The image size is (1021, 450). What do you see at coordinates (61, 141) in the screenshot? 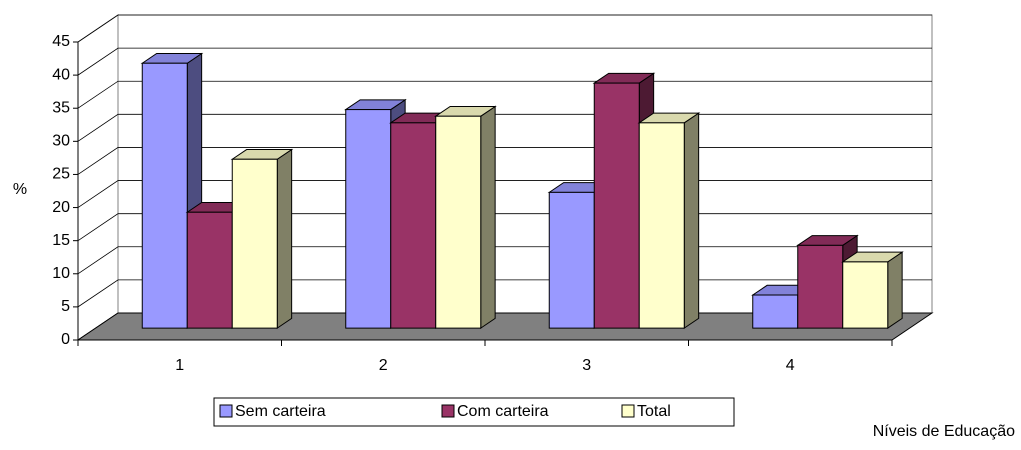
I see `y-tick-label: 30` at bounding box center [61, 141].